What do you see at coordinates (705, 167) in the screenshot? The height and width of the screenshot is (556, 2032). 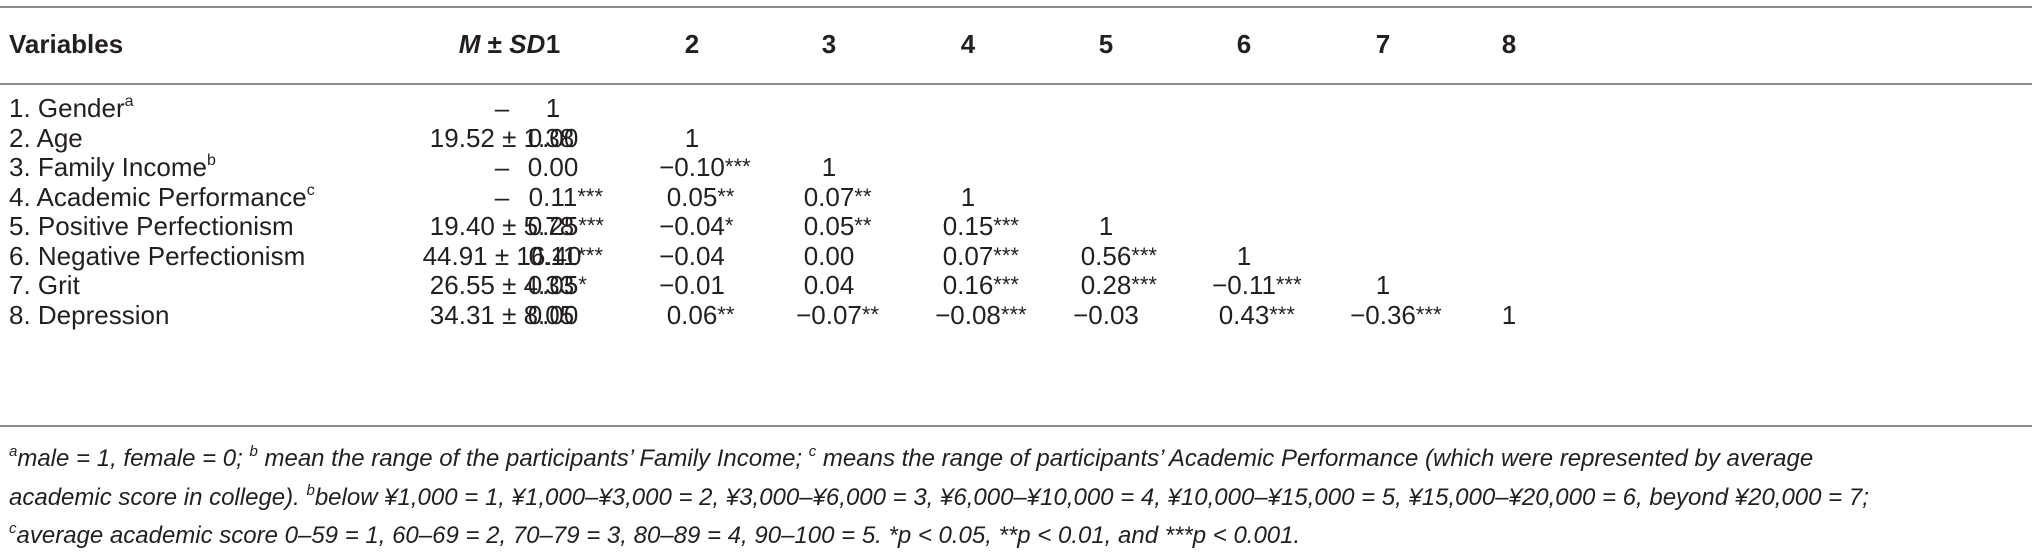 I see `correlation-cell: −0.10 ***` at bounding box center [705, 167].